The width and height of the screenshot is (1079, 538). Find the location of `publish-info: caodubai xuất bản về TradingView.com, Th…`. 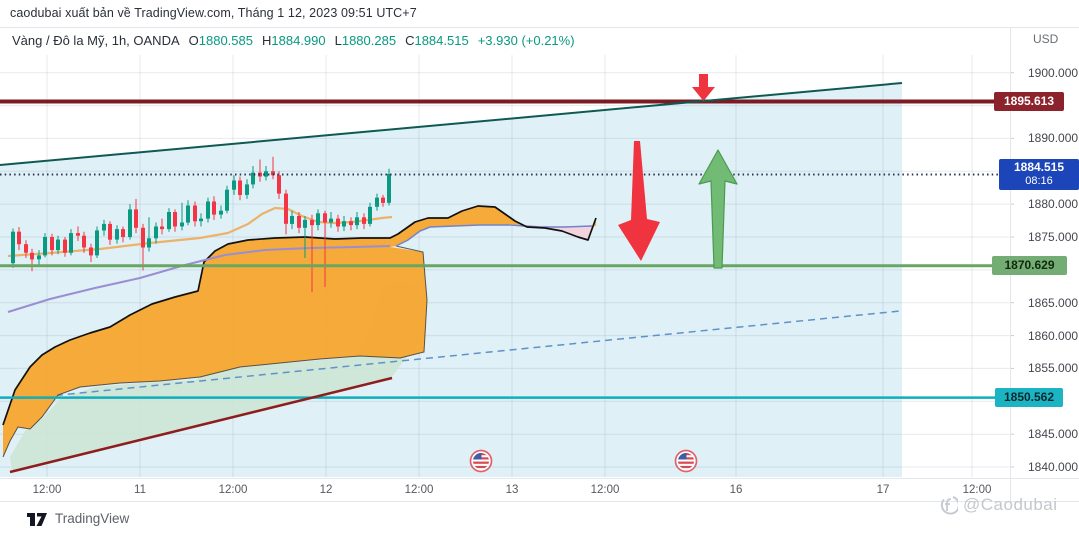

publish-info: caodubai xuất bản về TradingView.com, Th… is located at coordinates (213, 13).